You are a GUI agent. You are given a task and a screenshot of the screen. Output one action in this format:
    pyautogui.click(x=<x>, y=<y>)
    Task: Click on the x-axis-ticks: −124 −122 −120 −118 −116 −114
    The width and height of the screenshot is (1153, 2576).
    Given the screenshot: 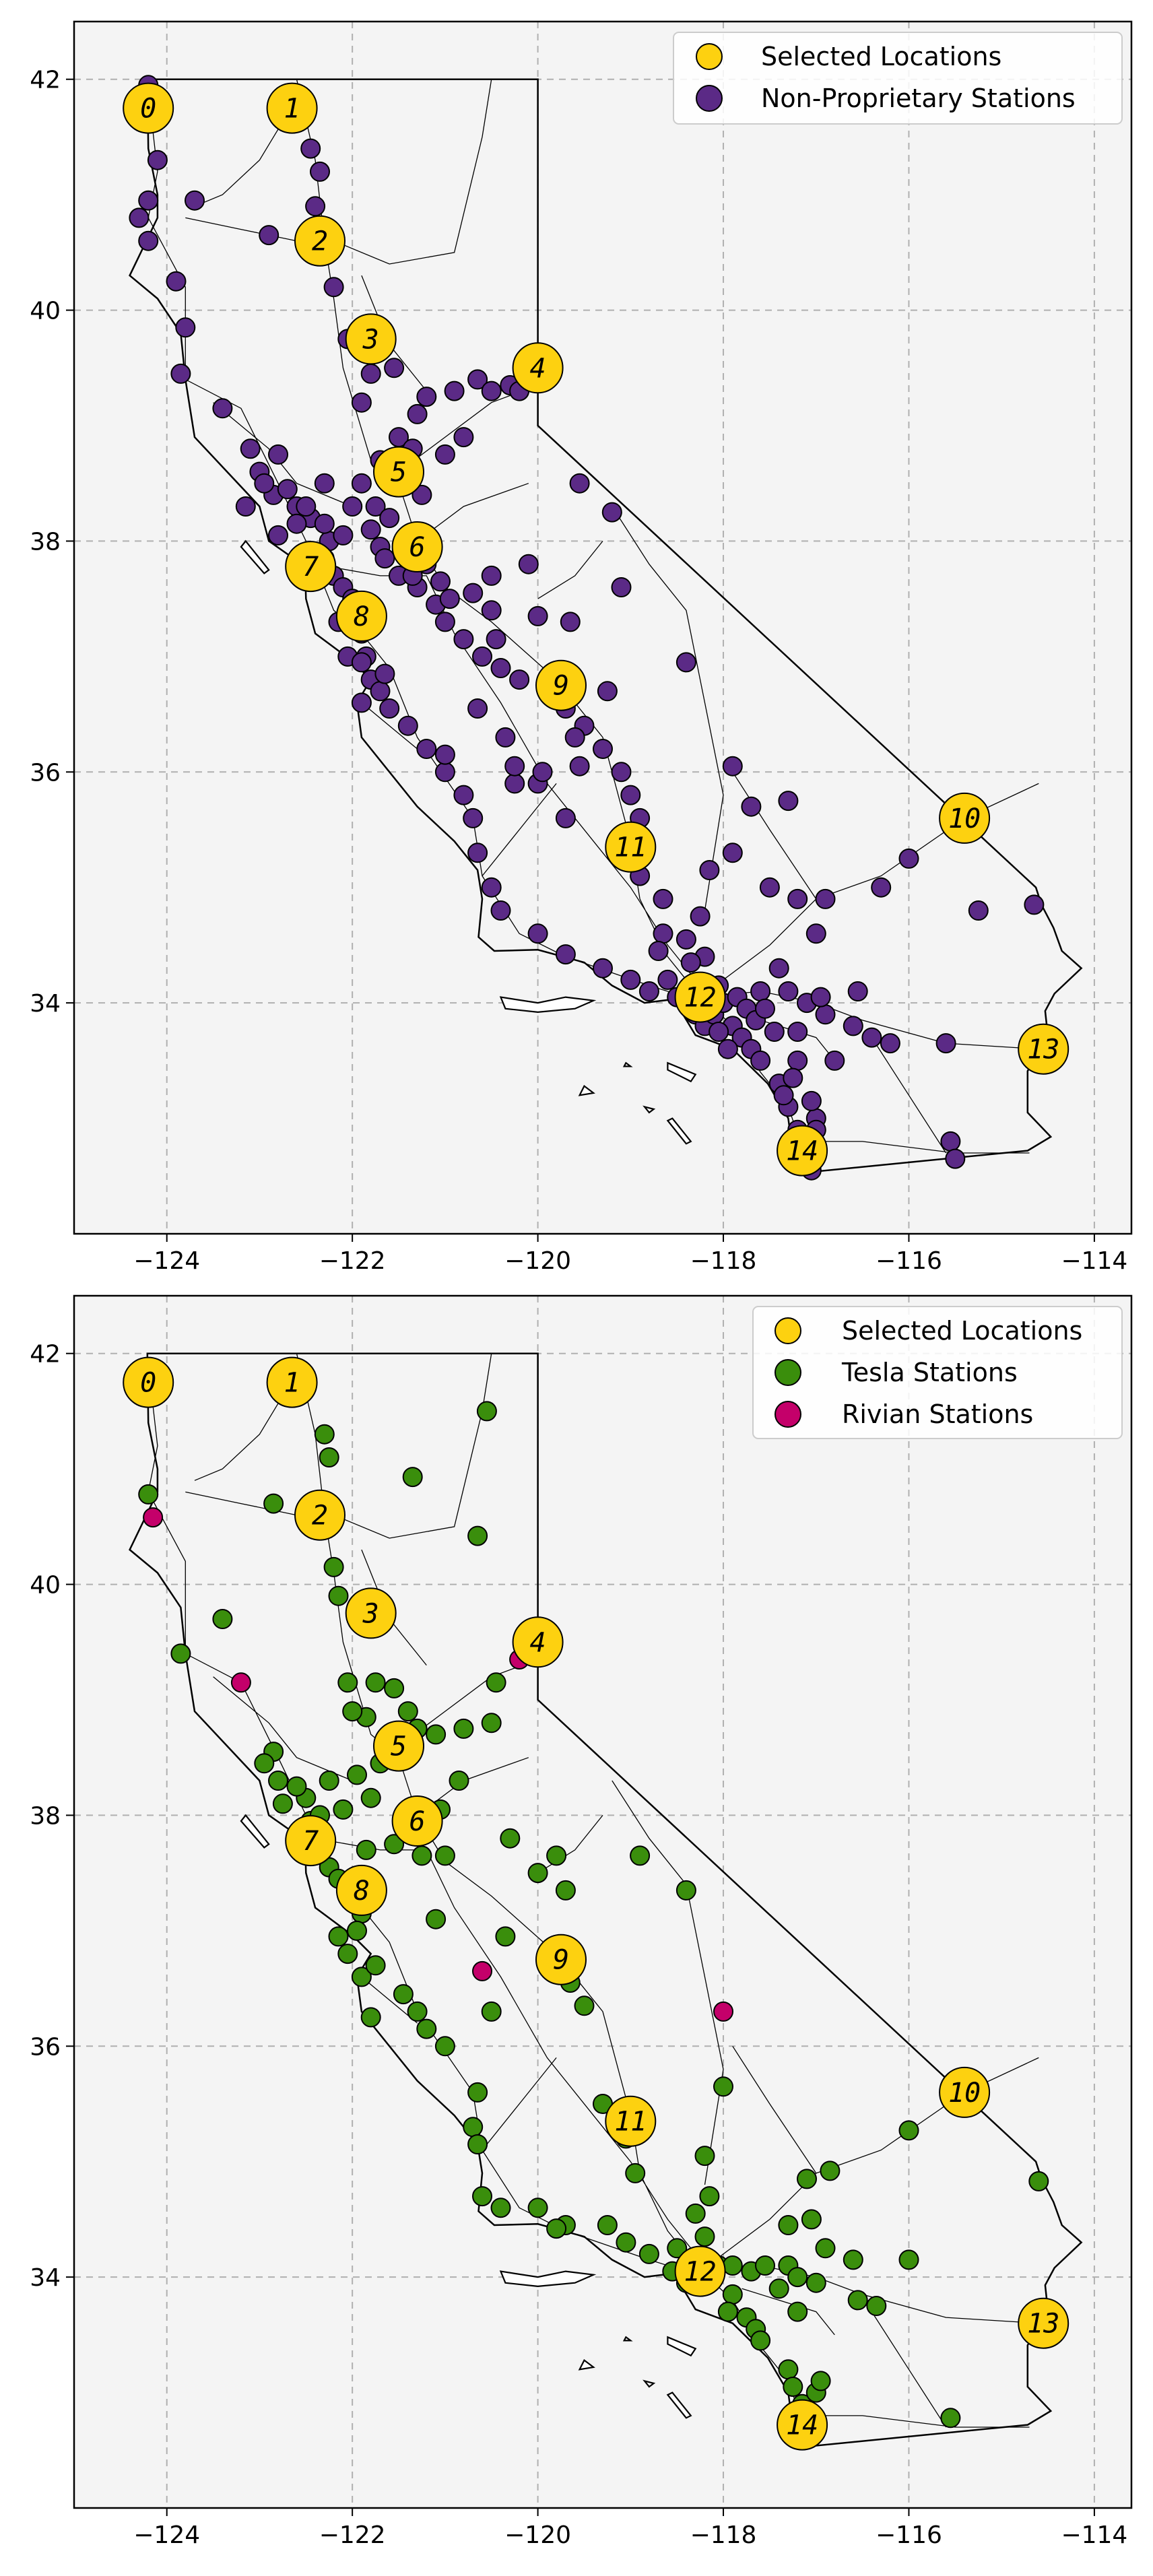 What is the action you would take?
    pyautogui.click(x=630, y=2528)
    